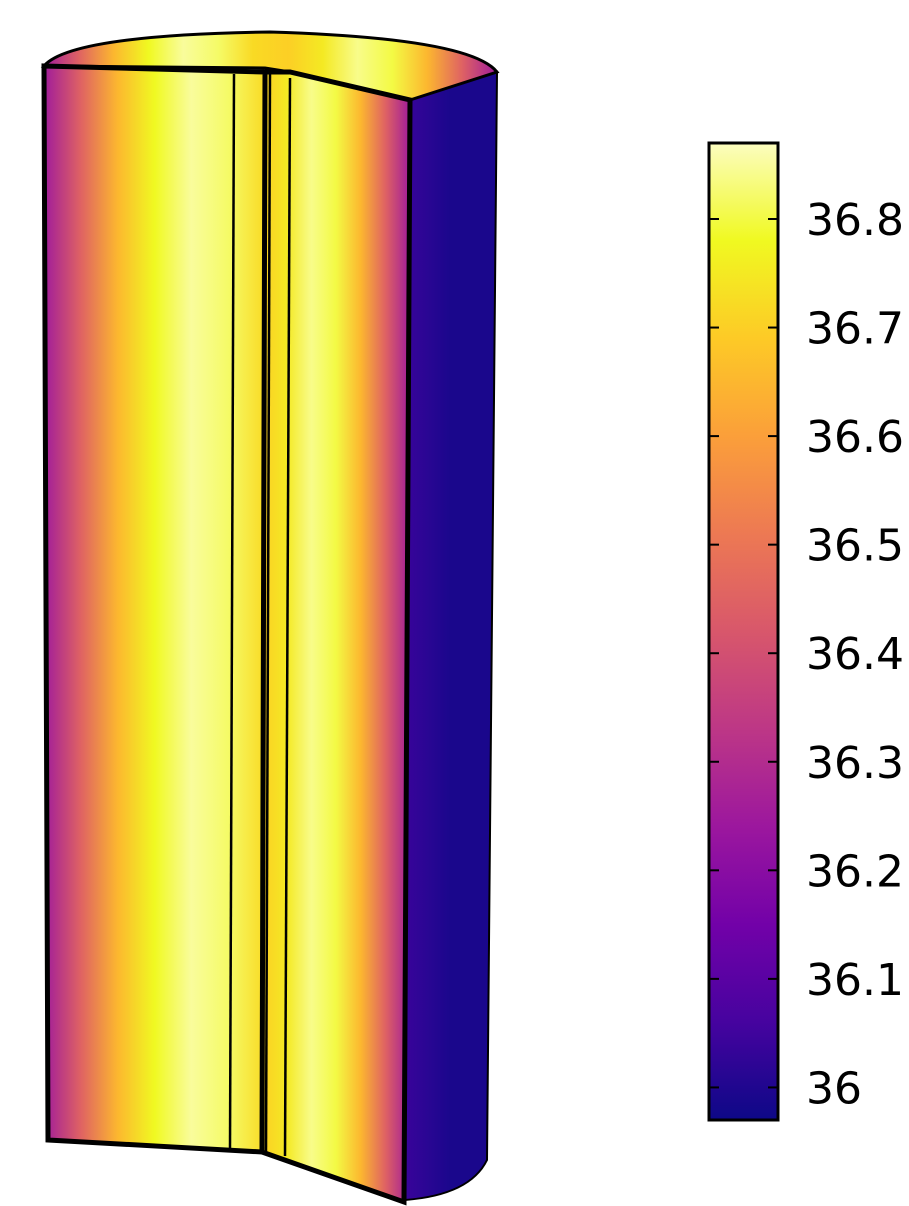 This screenshot has width=909, height=1206. I want to click on colorbar-body, so click(743, 631).